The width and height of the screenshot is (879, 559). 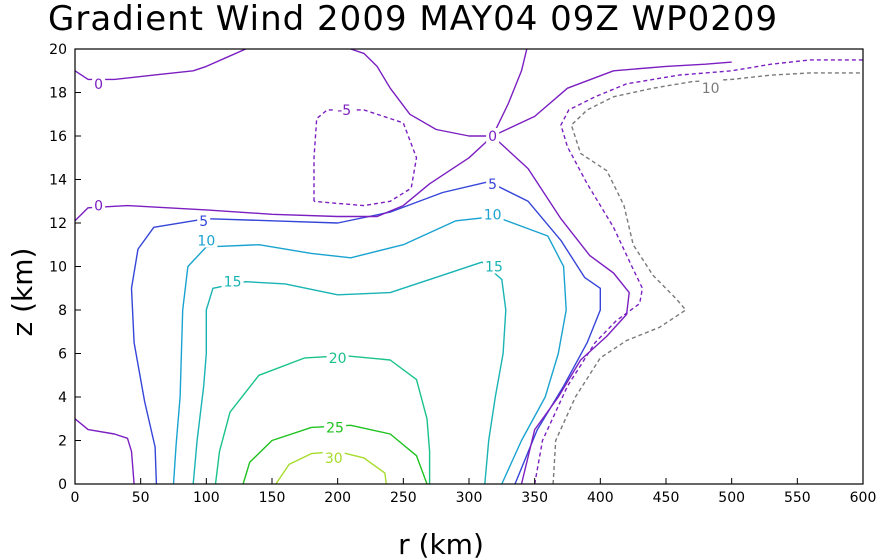 I want to click on contour-label: -5, so click(x=344, y=111).